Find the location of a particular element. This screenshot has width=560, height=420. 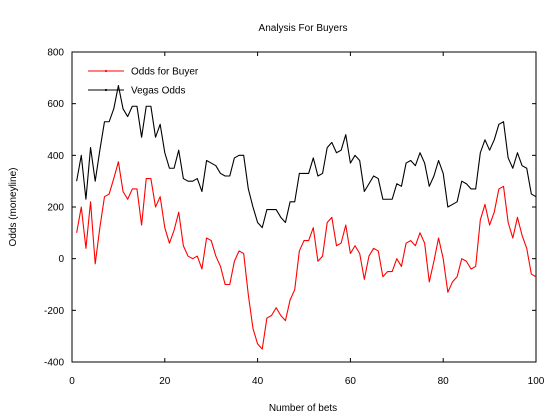

legend: Odds for Buyer Vegas Odds is located at coordinates (143, 82).